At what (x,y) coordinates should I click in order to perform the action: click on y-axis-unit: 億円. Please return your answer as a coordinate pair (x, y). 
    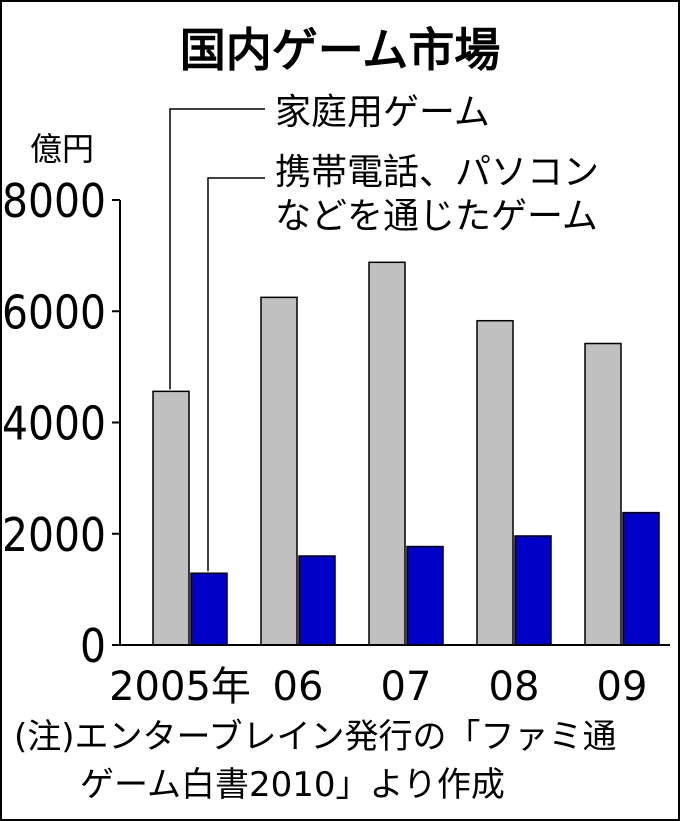
    Looking at the image, I should click on (62, 149).